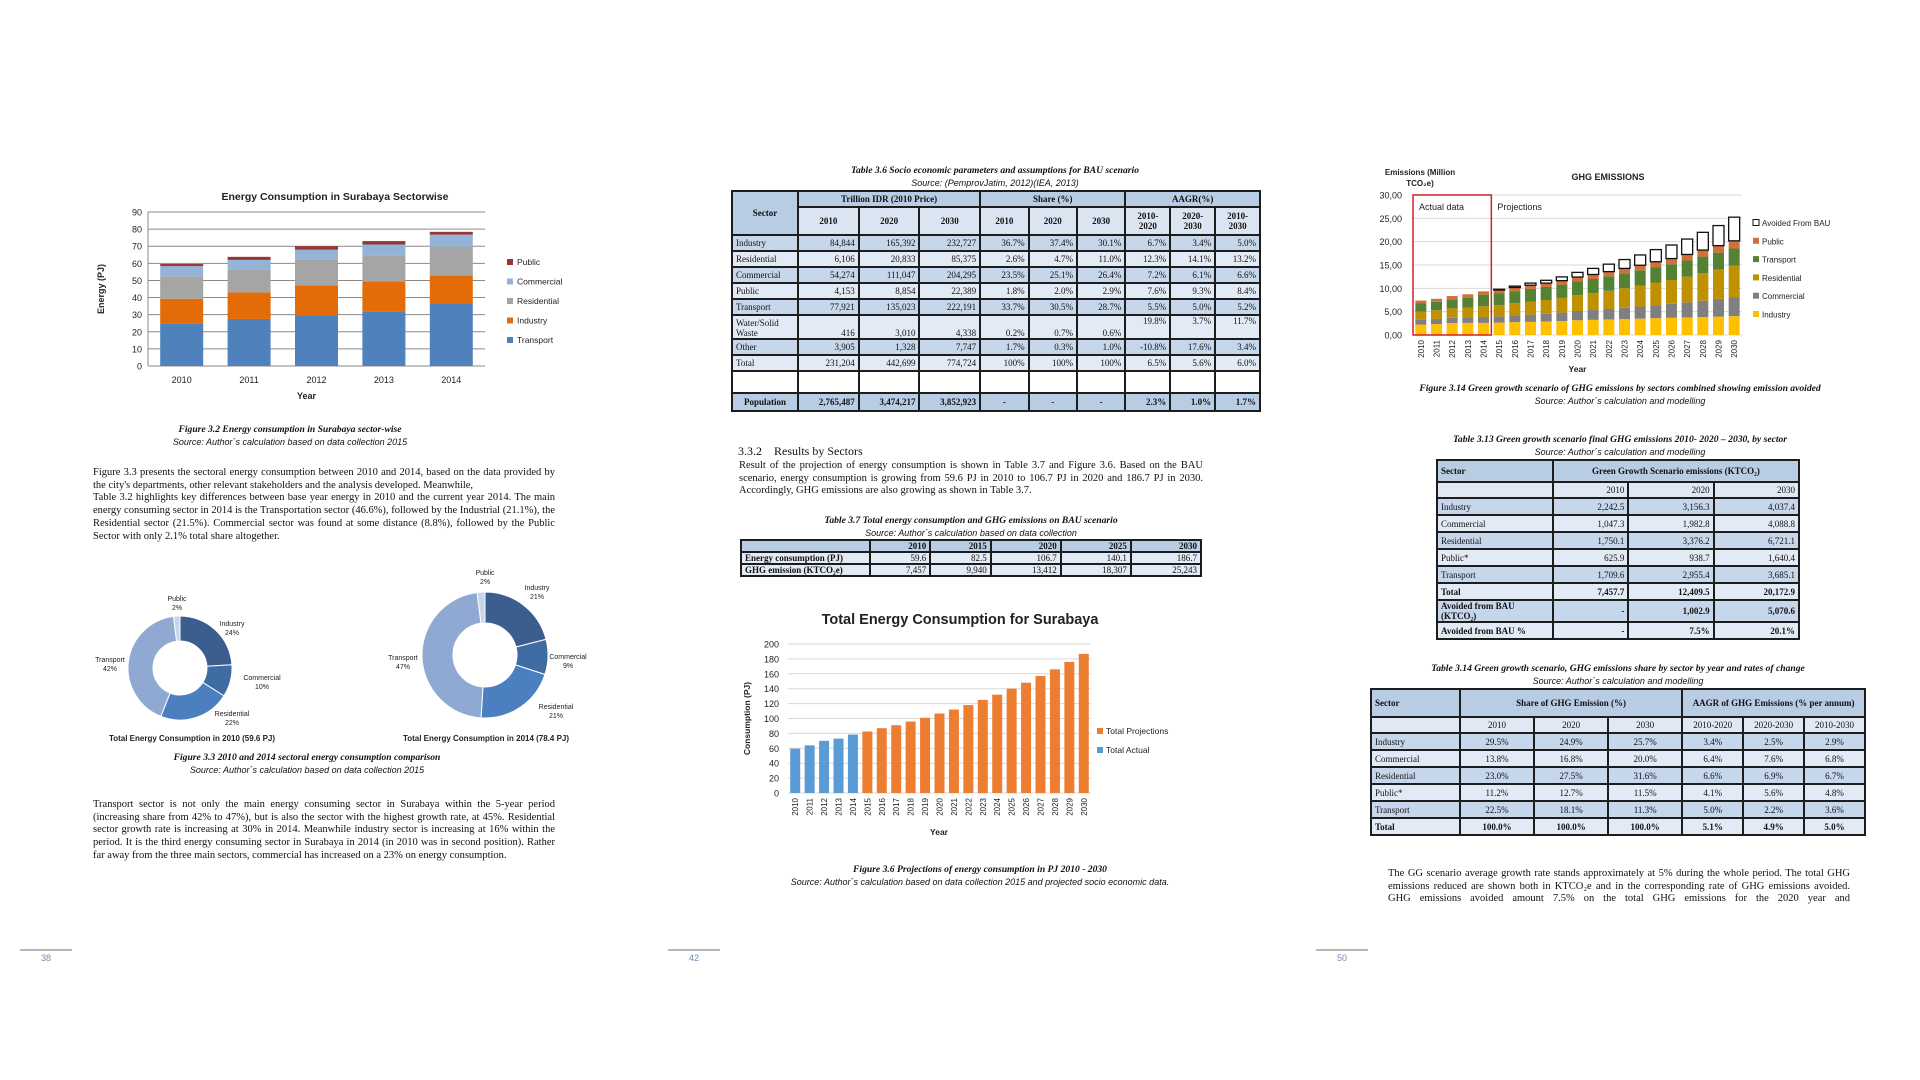  Describe the element at coordinates (960, 558) in the screenshot. I see `table-cell: 82.5` at that location.